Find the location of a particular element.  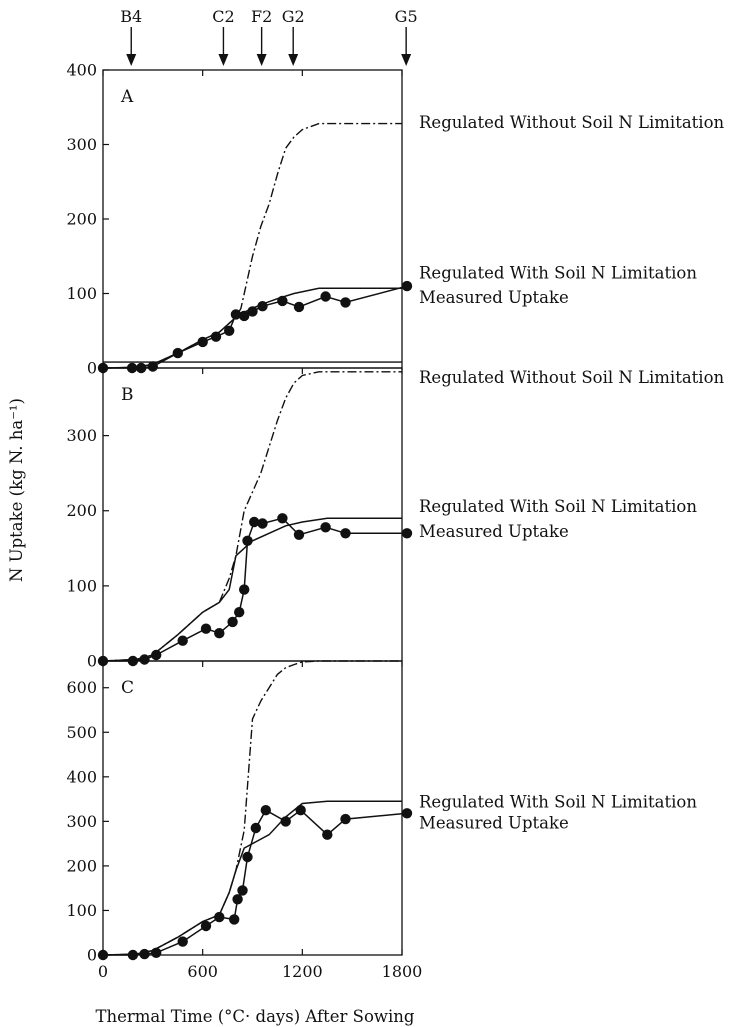

series-line-measured is located at coordinates (255, 327).